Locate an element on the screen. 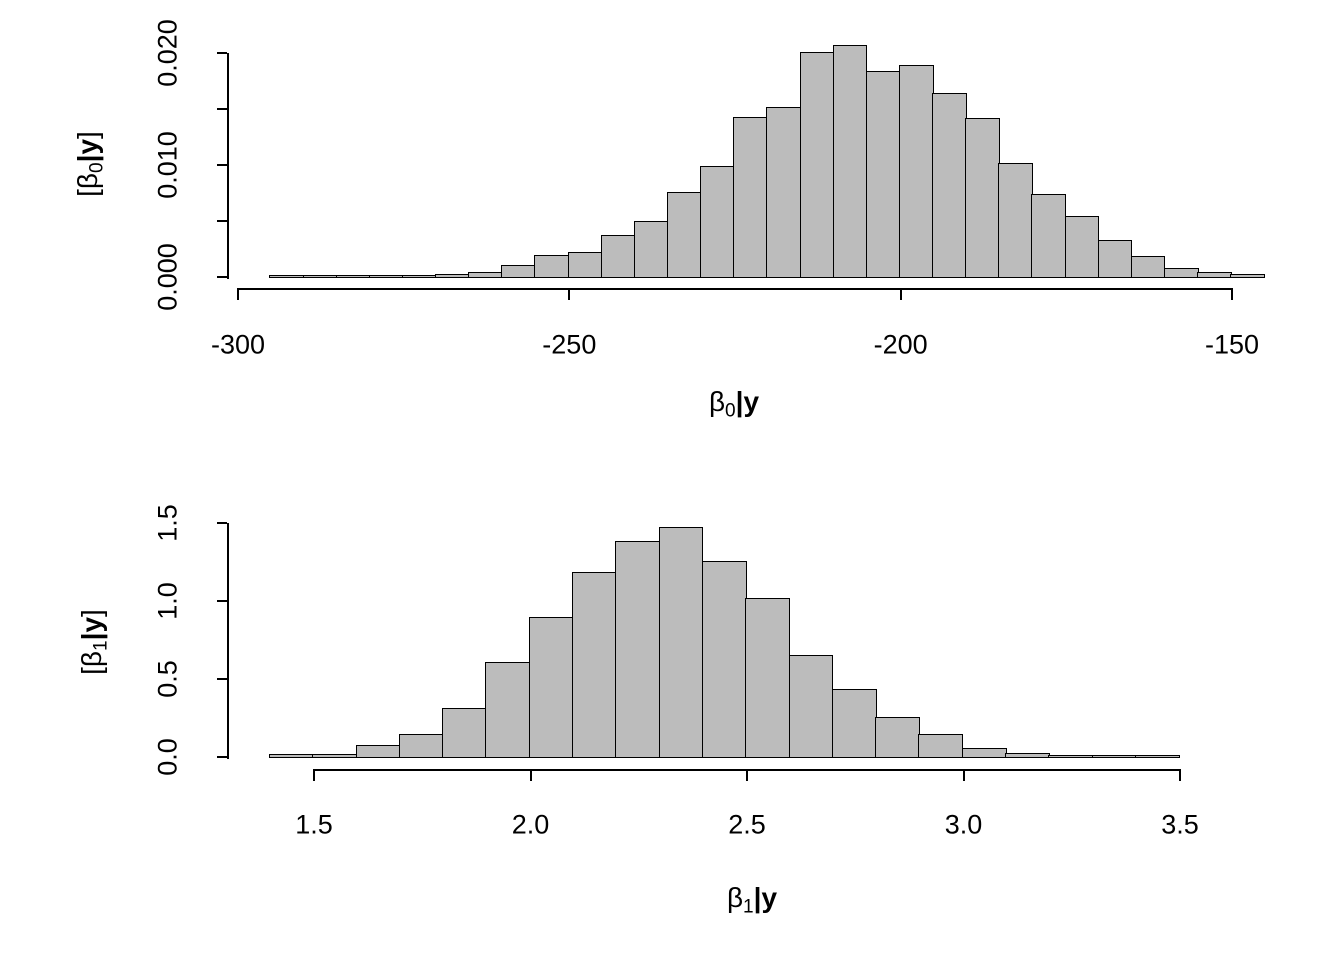  y-tick-label: 0.0 is located at coordinates (167, 757).